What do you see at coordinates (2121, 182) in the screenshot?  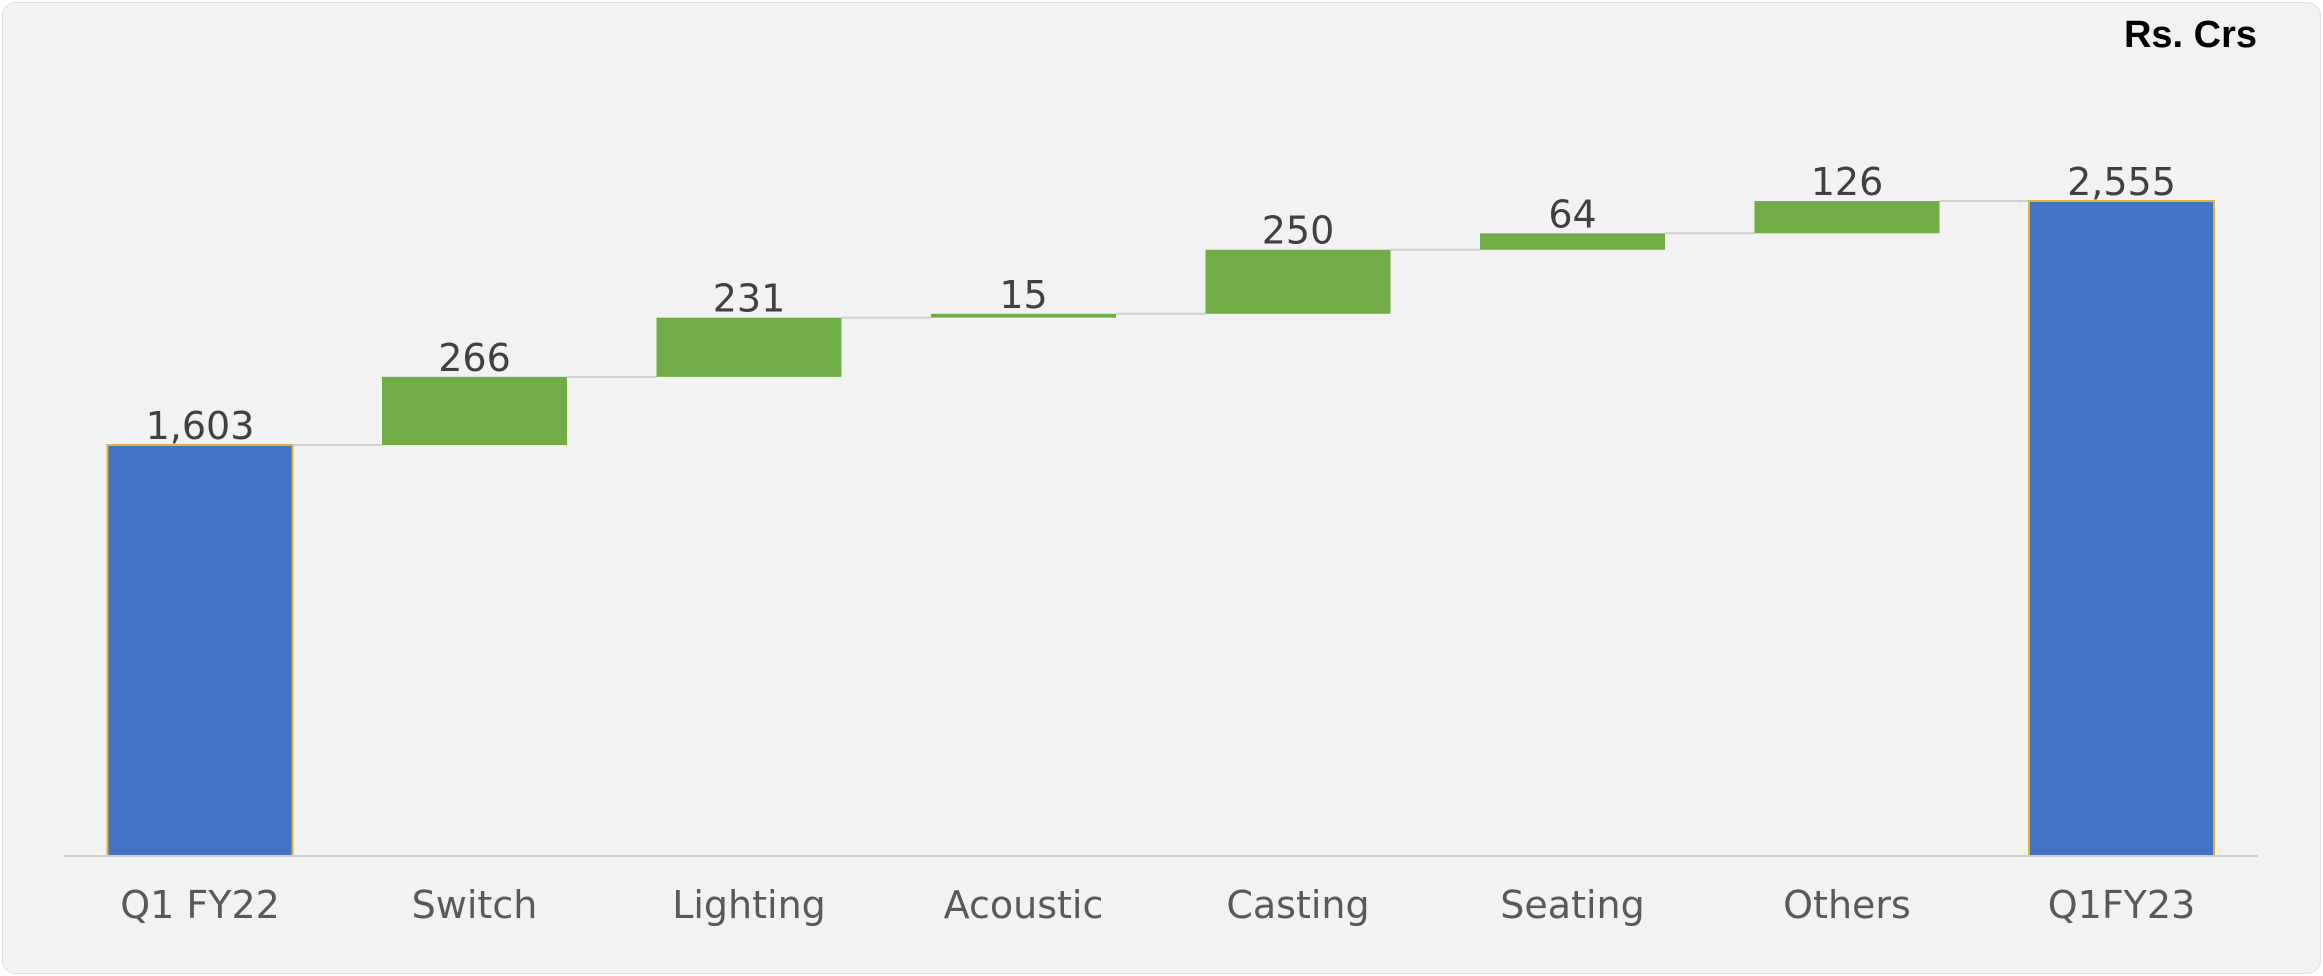 I see `data-label-q1fy23: 2,555` at bounding box center [2121, 182].